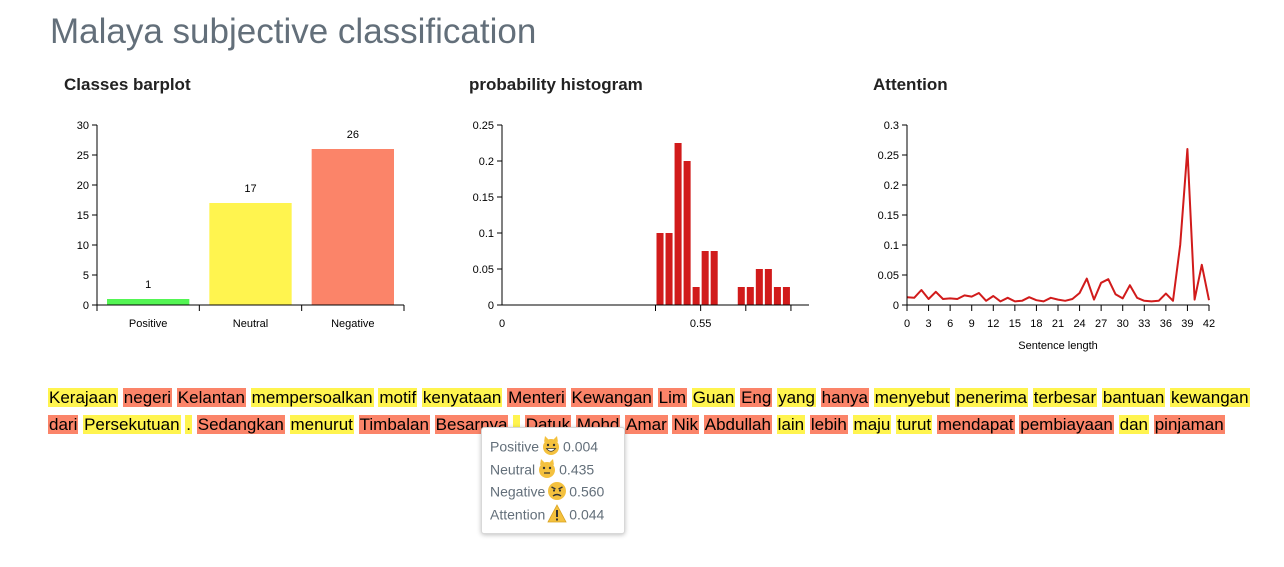 This screenshot has height=567, width=1284. What do you see at coordinates (910, 84) in the screenshot?
I see `attention-title: Attention` at bounding box center [910, 84].